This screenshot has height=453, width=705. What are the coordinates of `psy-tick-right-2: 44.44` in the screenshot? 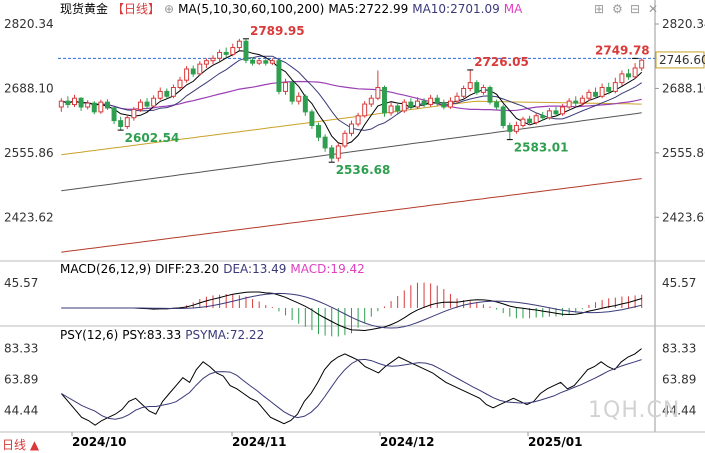 It's located at (679, 410).